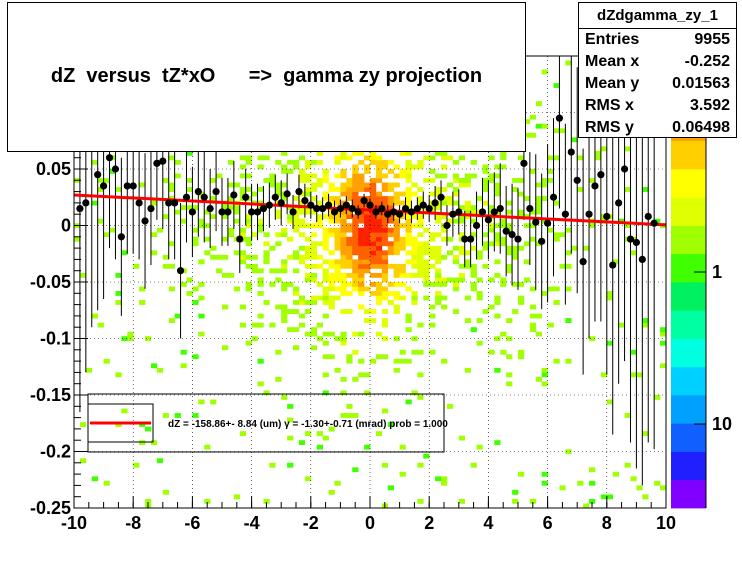 The width and height of the screenshot is (742, 565). What do you see at coordinates (717, 272) in the screenshot?
I see `colorbar-tick-label: 1` at bounding box center [717, 272].